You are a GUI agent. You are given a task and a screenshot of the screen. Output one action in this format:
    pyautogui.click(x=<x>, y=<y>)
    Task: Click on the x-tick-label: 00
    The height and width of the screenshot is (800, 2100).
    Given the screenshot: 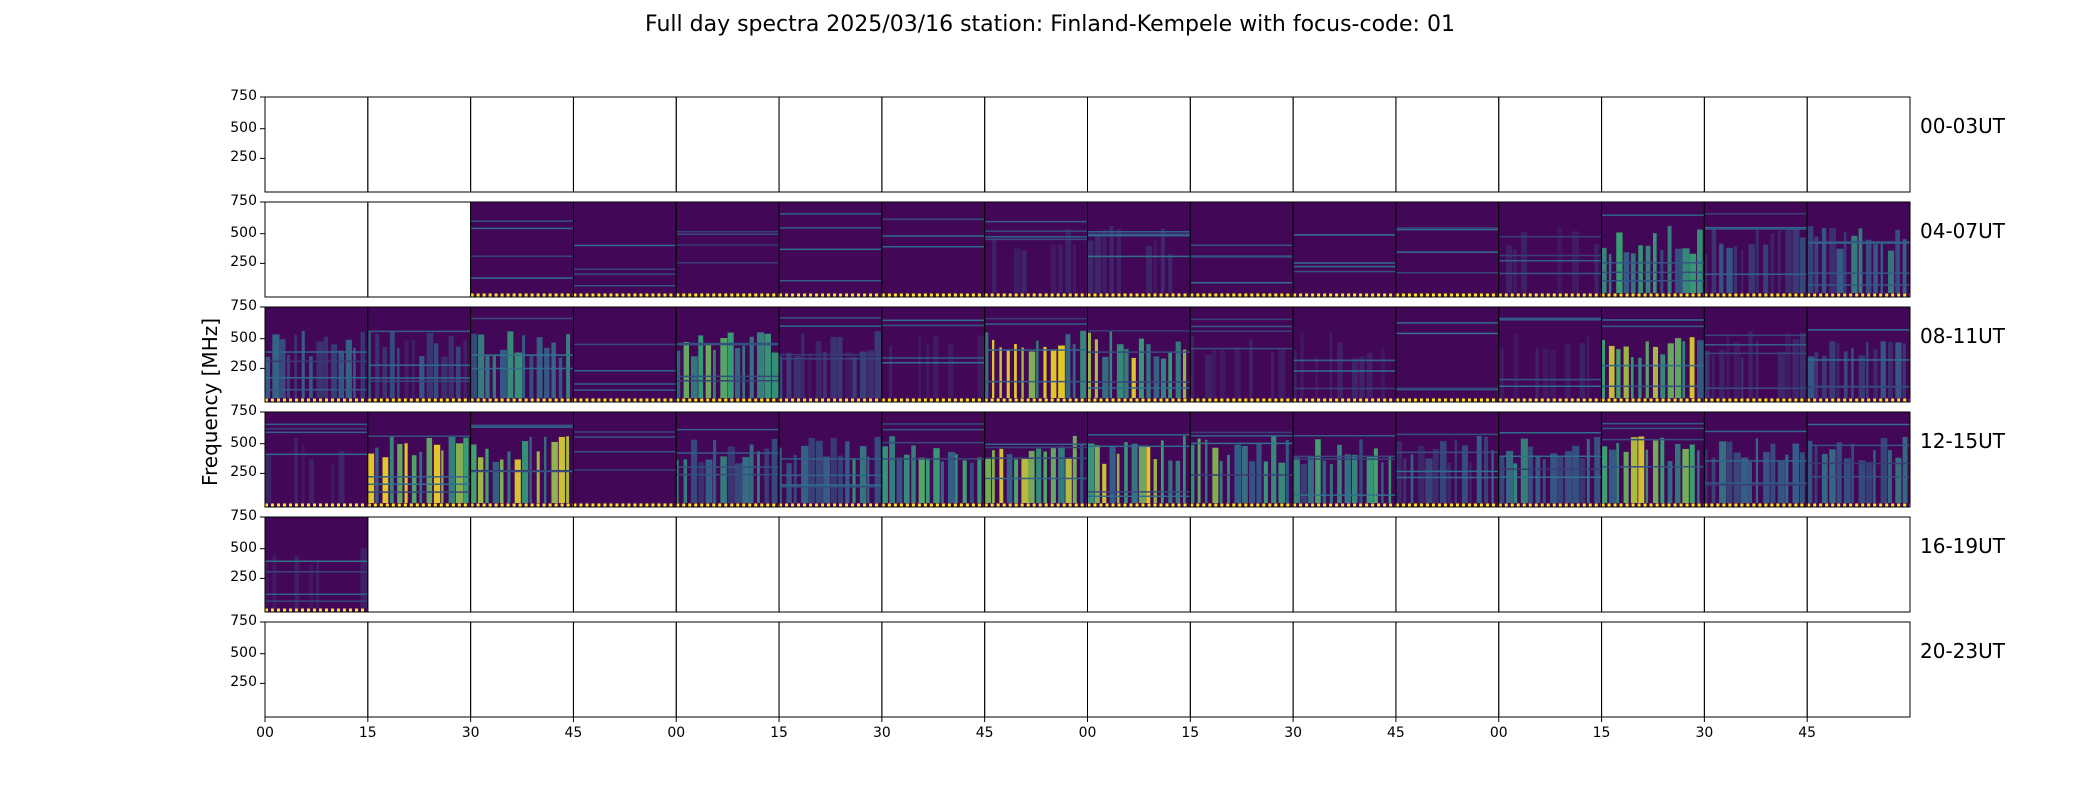 What is the action you would take?
    pyautogui.click(x=676, y=733)
    